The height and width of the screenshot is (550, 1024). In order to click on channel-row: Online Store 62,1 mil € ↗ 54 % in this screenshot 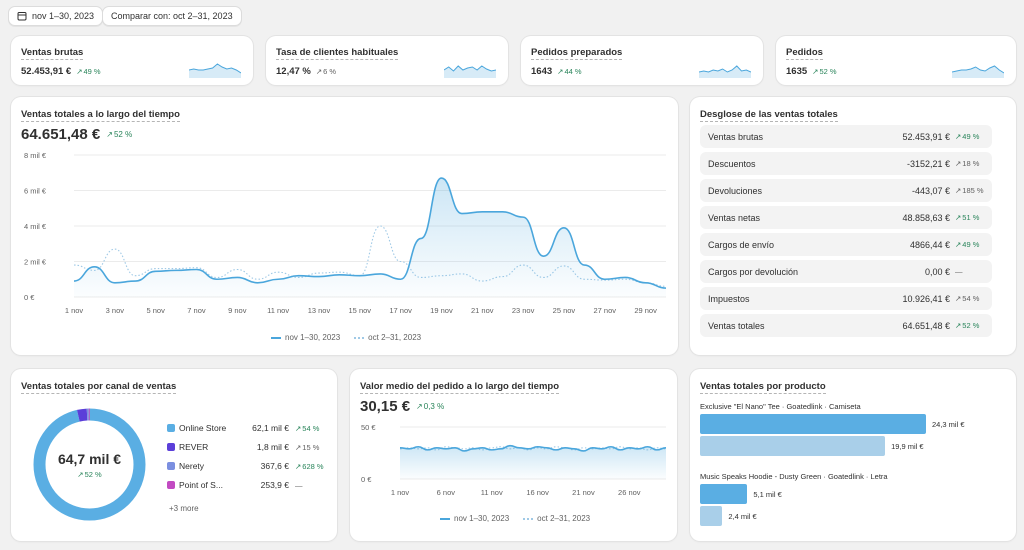, I will do `click(247, 428)`.